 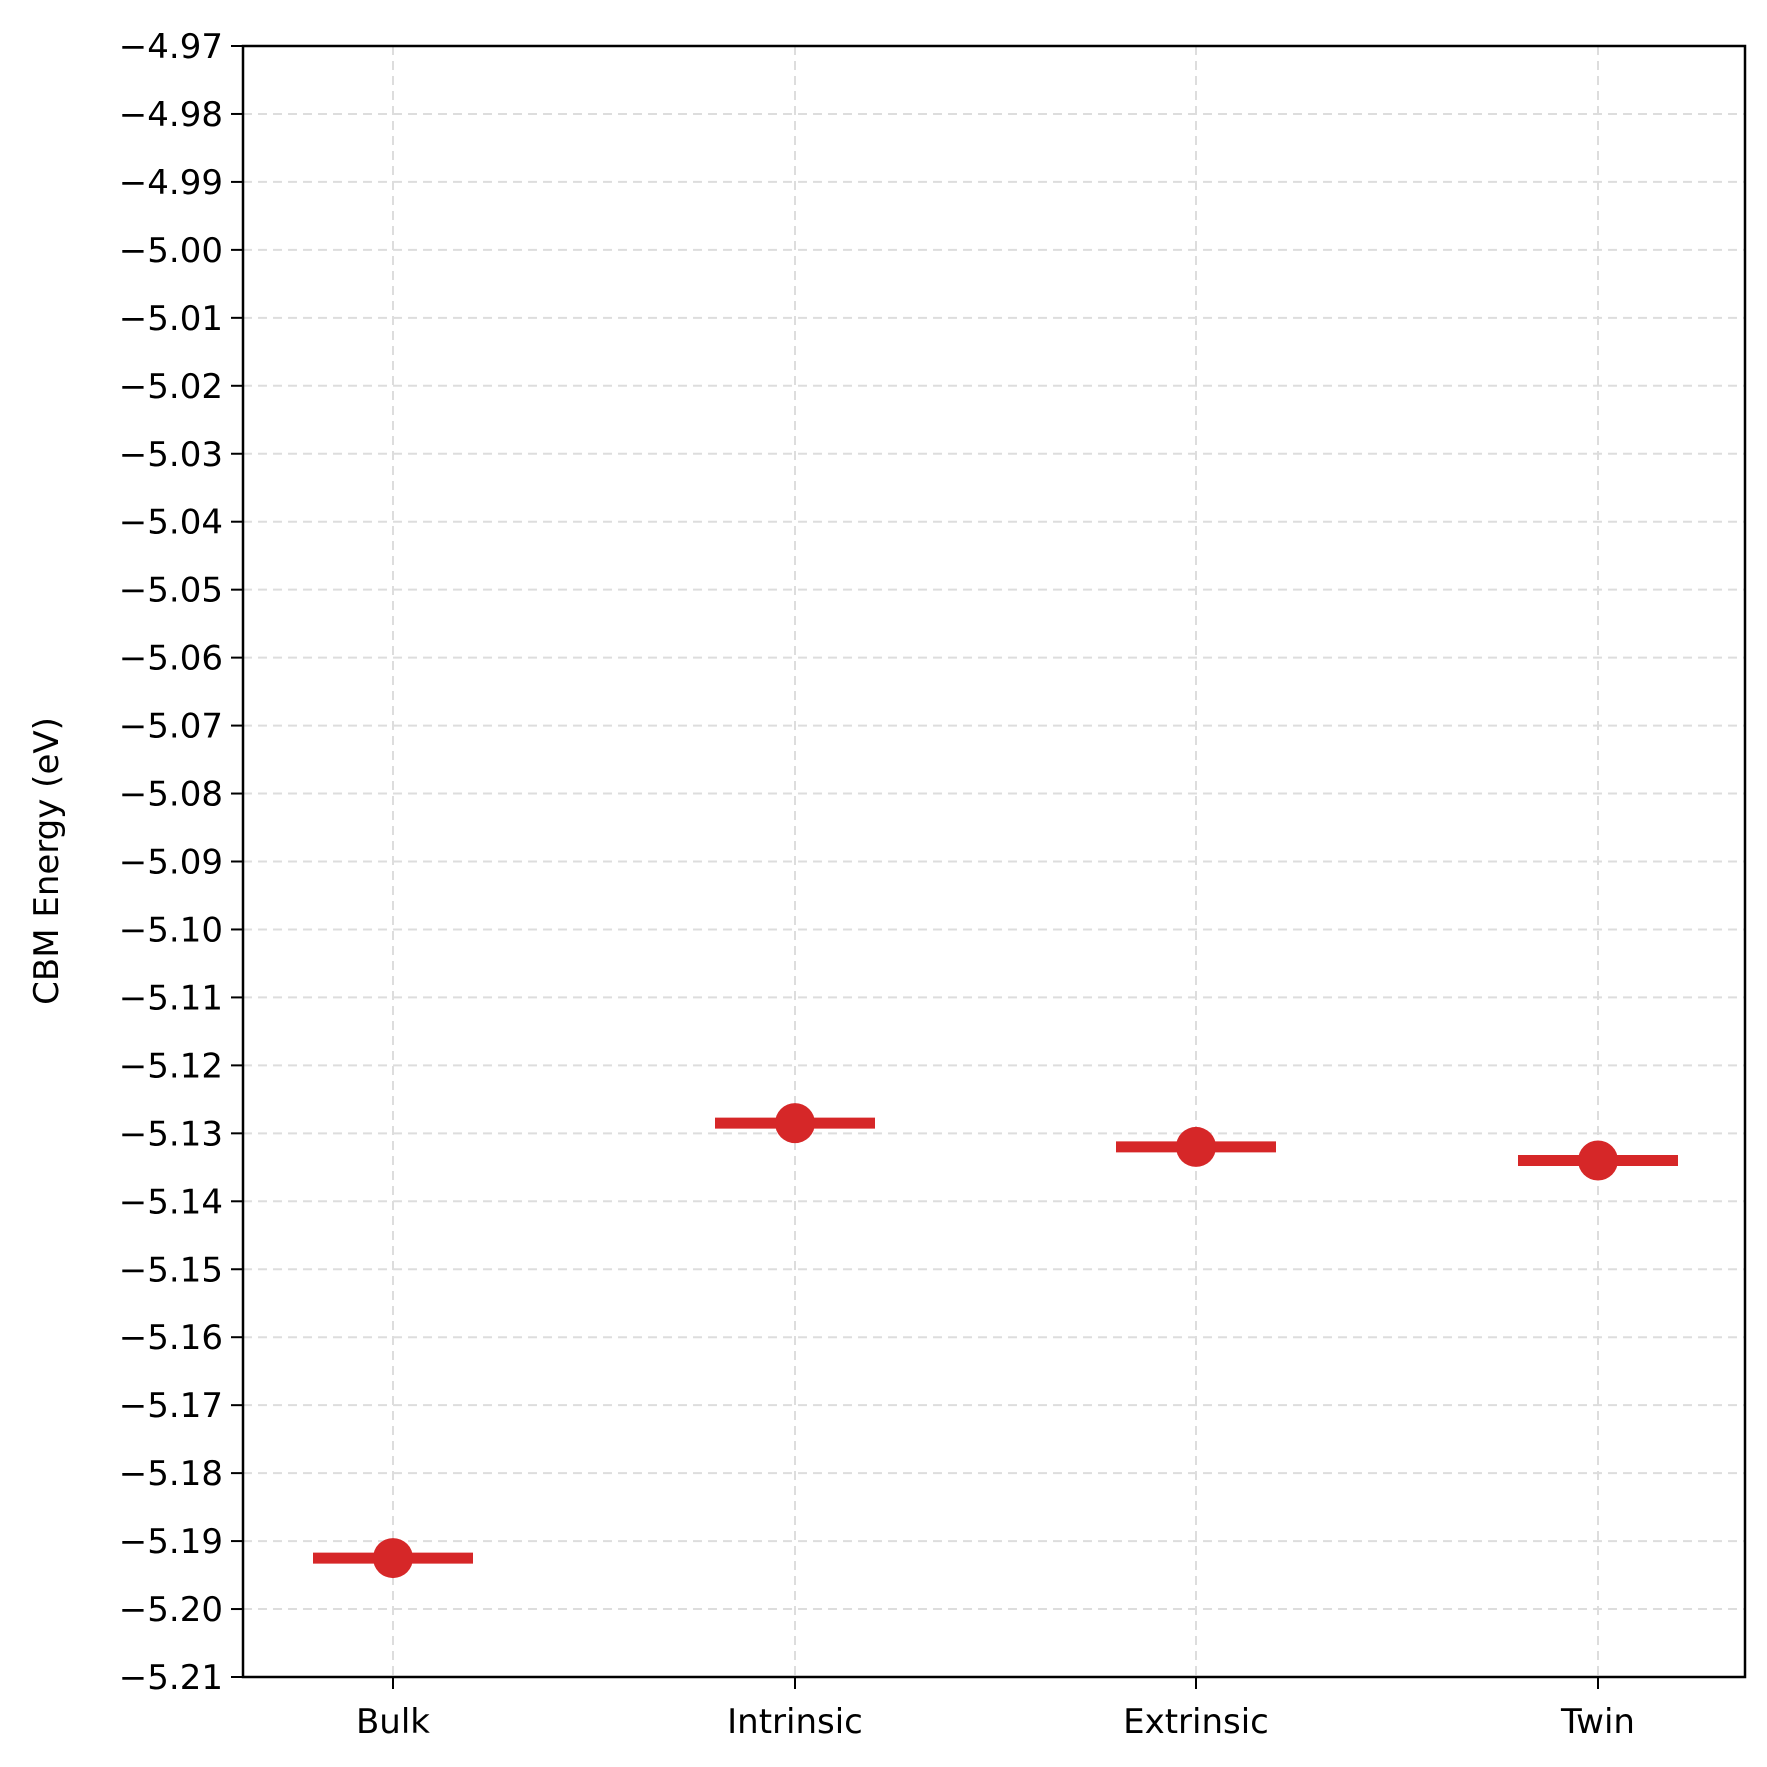 What do you see at coordinates (171, 1134) in the screenshot?
I see `y-tick-label: −5.13` at bounding box center [171, 1134].